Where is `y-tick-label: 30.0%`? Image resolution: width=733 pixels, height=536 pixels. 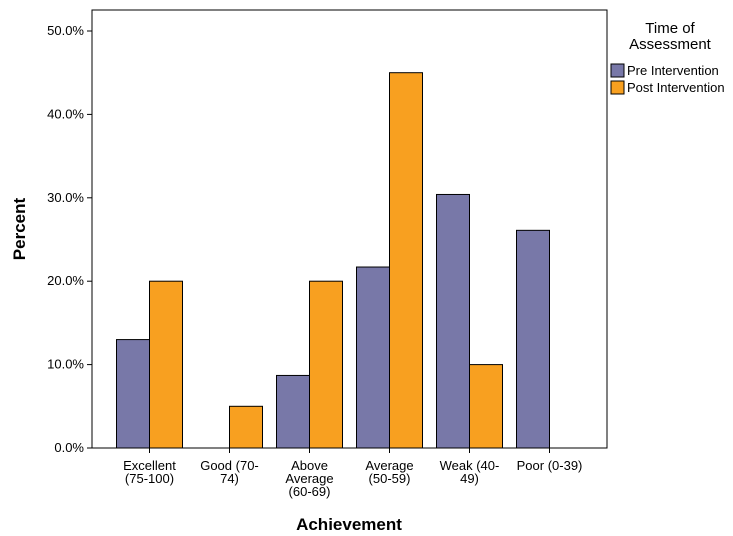
y-tick-label: 30.0% is located at coordinates (65, 197).